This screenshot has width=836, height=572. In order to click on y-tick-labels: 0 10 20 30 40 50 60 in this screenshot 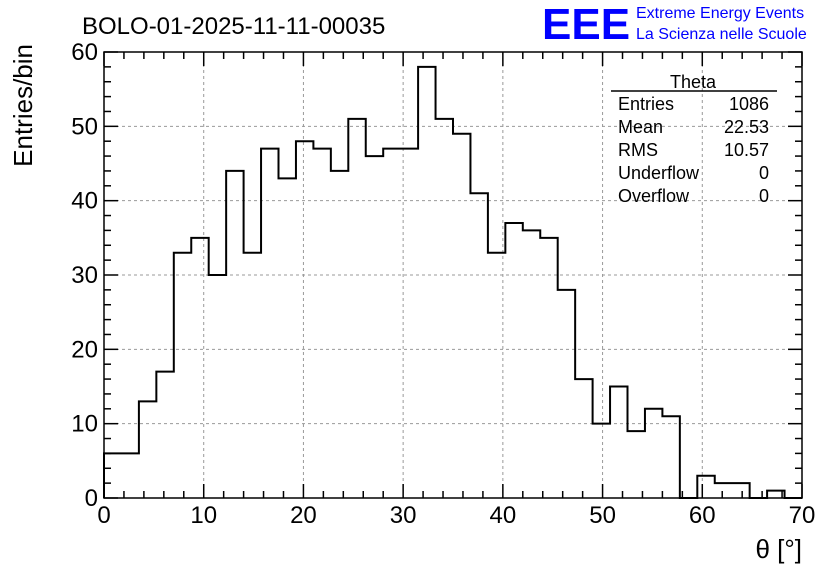, I will do `click(84, 275)`.